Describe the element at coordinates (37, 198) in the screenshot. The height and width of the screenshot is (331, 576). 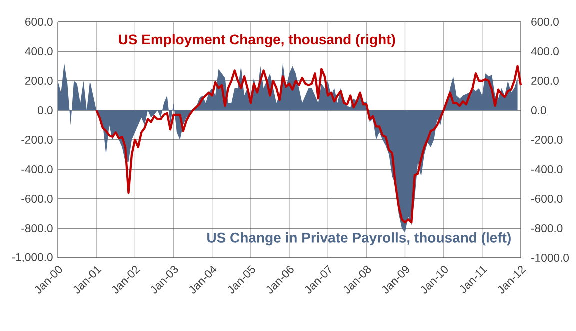
I see `y-tick-label: -600.0` at that location.